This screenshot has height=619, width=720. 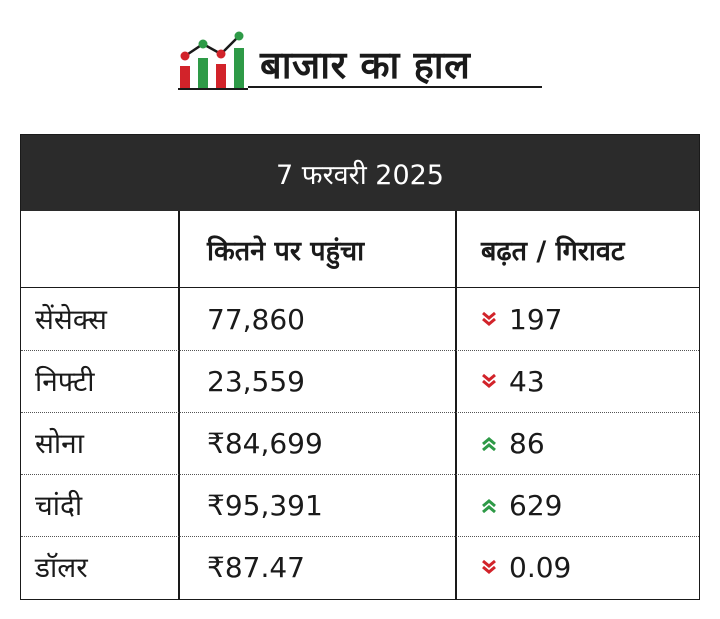 What do you see at coordinates (527, 443) in the screenshot?
I see `change-value: 86` at bounding box center [527, 443].